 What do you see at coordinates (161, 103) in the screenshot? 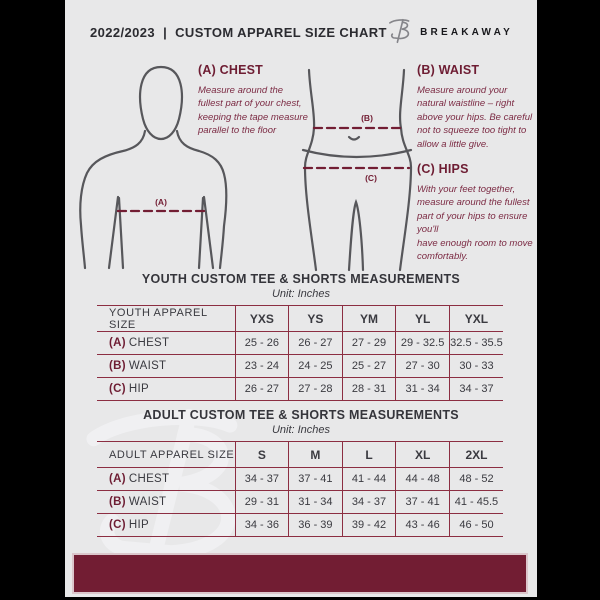
I see `head-outline` at bounding box center [161, 103].